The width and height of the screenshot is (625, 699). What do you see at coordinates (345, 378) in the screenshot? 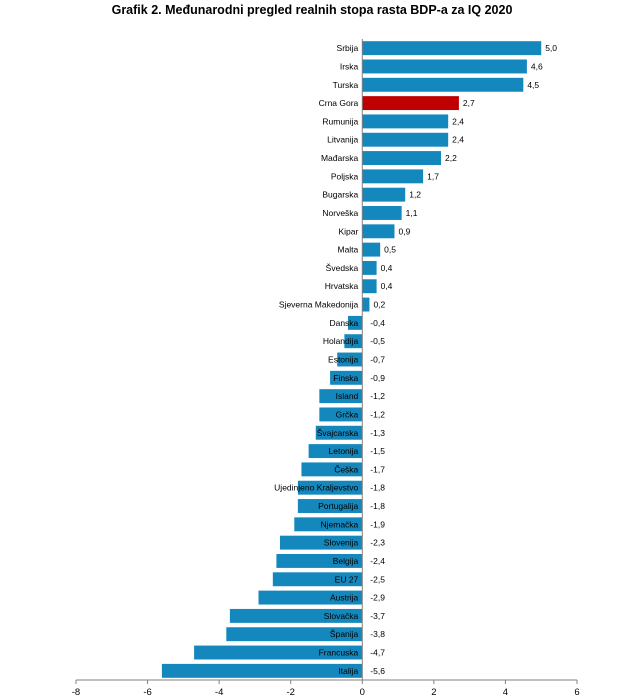
I see `category-label: Finska` at bounding box center [345, 378].